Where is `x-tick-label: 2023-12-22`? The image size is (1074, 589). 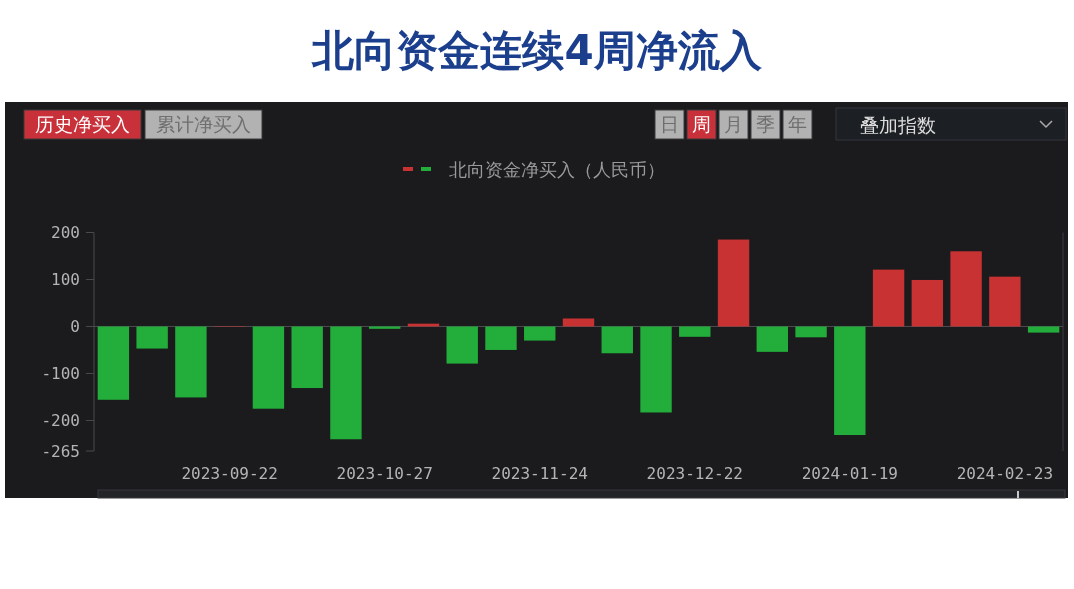
x-tick-label: 2023-12-22 is located at coordinates (694, 473).